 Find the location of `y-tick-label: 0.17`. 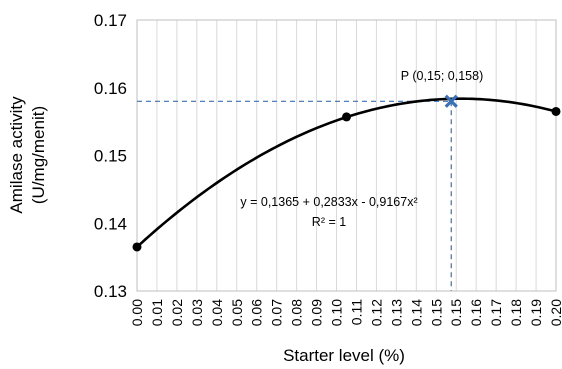

y-tick-label: 0.17 is located at coordinates (110, 20).